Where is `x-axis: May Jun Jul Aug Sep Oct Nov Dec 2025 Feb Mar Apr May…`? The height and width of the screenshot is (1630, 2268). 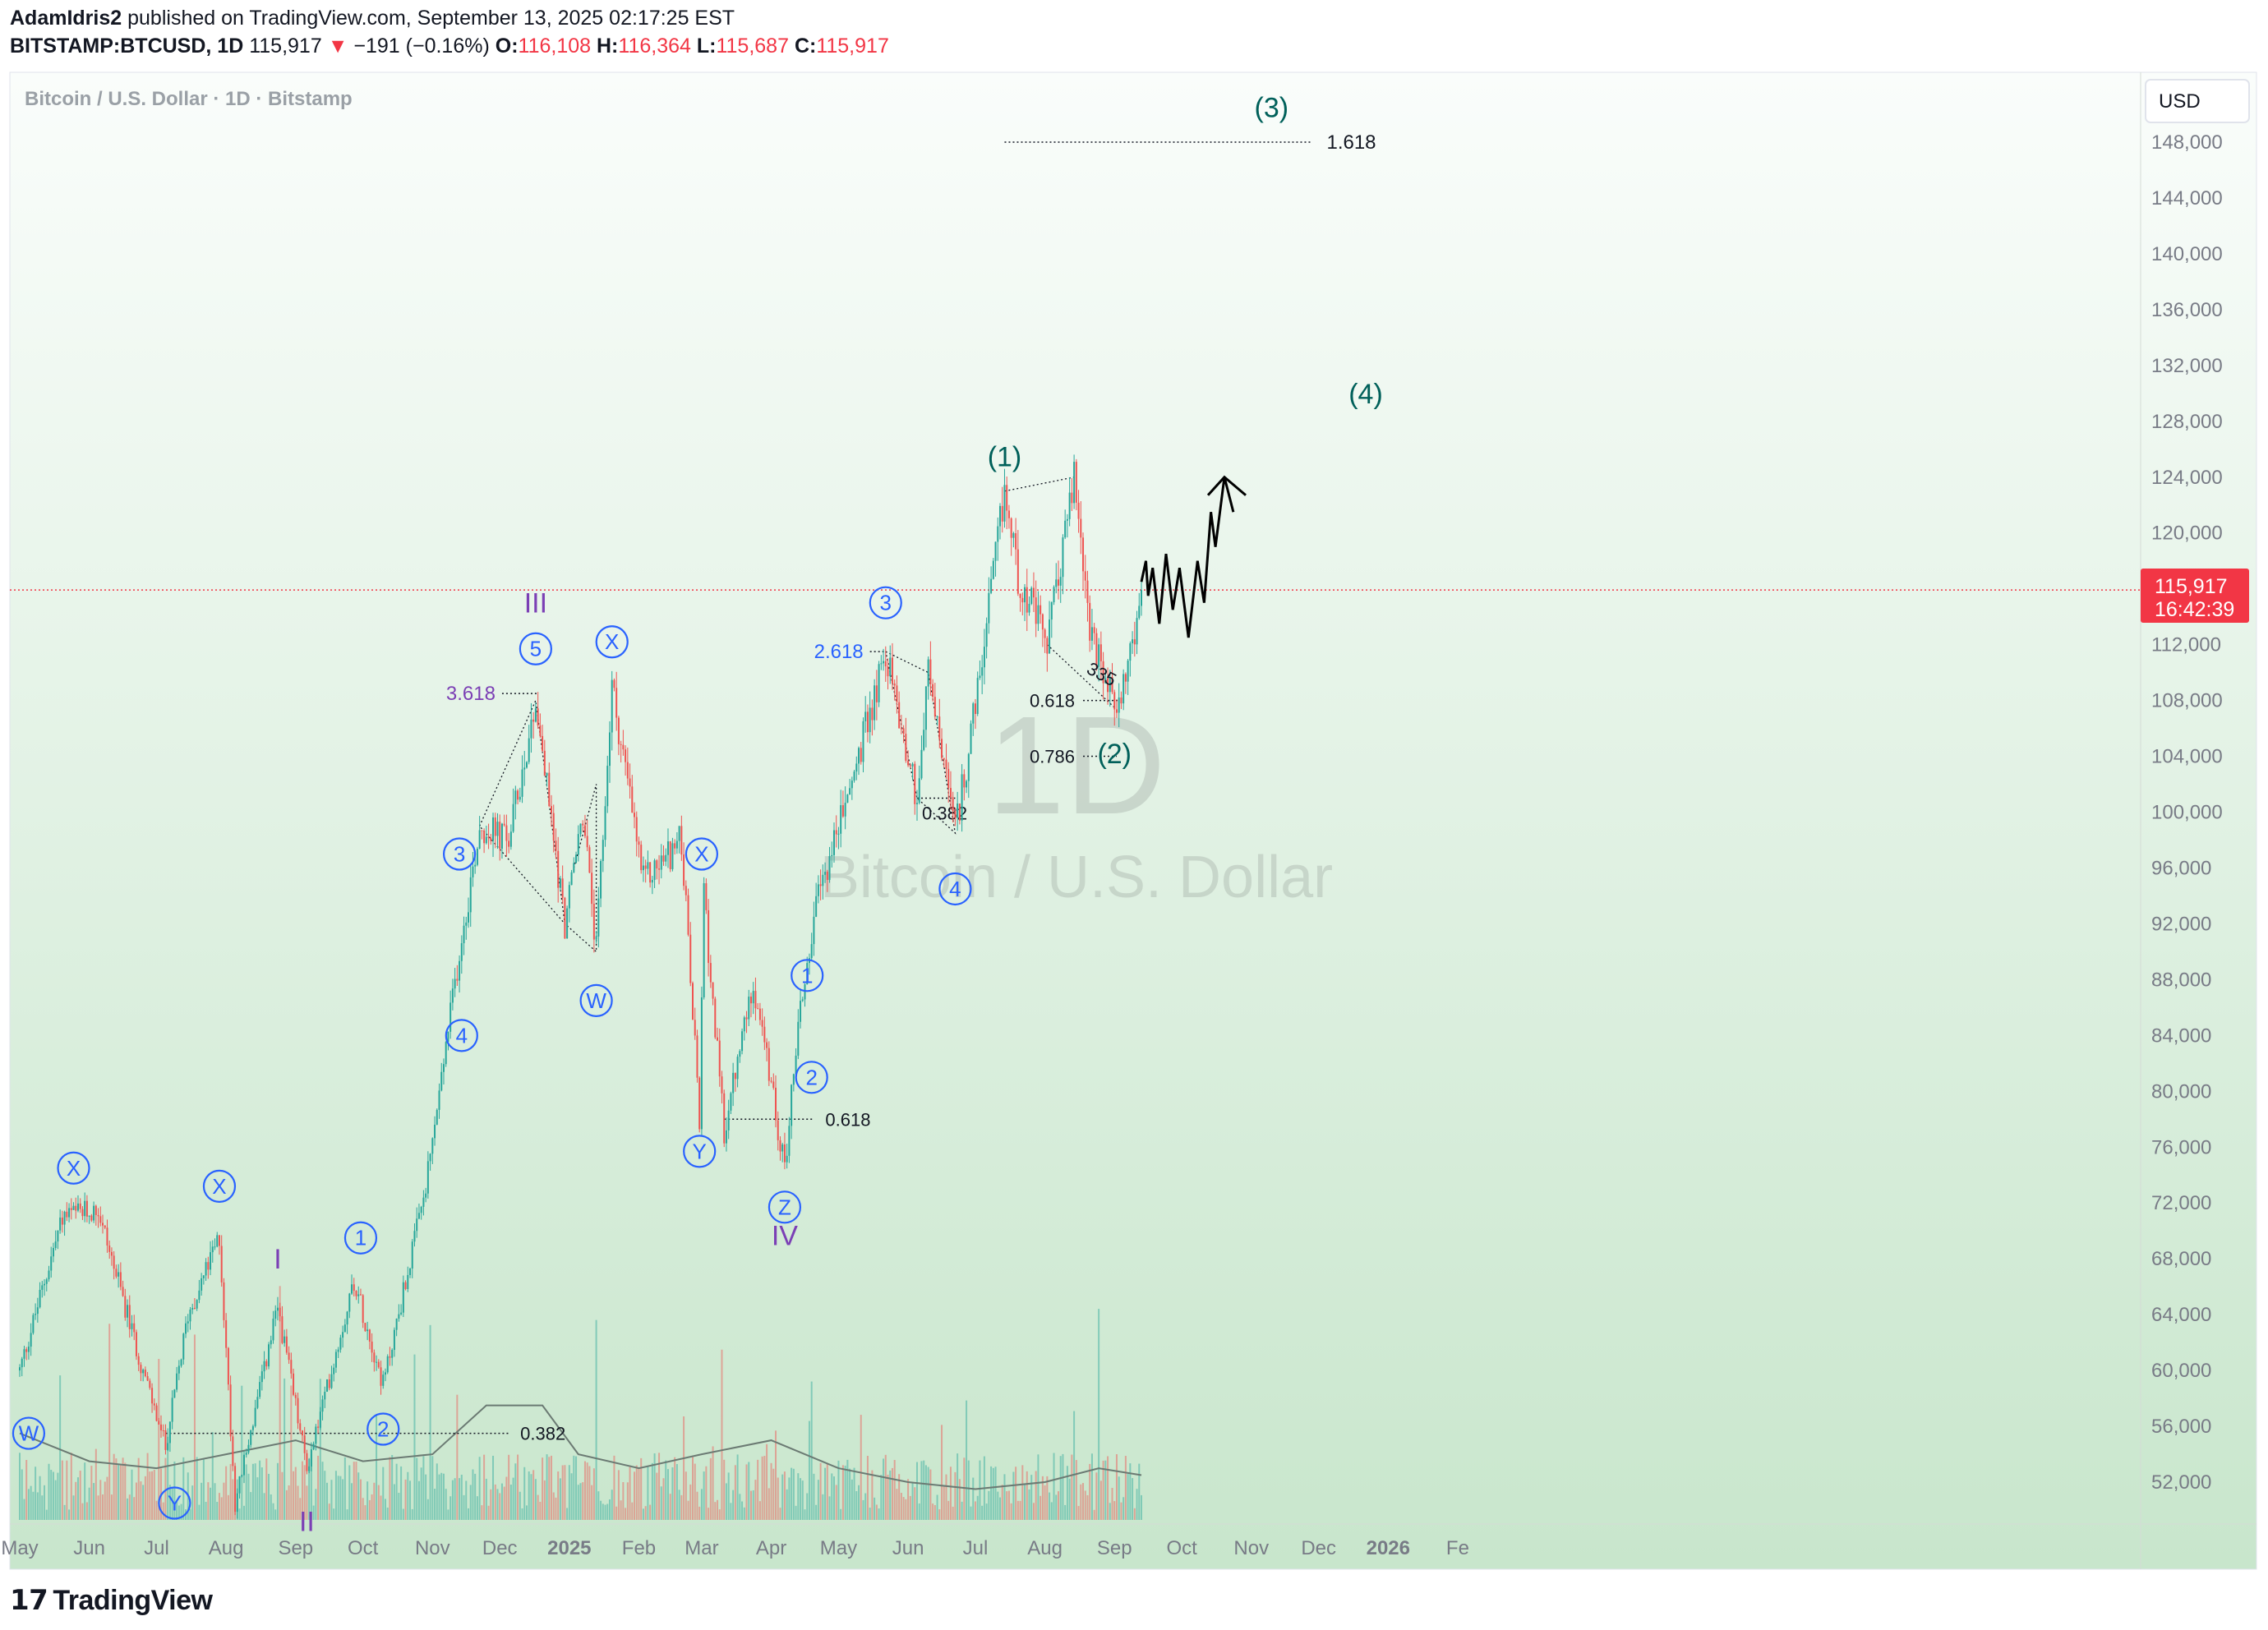
x-axis: May Jun Jul Aug Sep Oct Nov Dec 2025 Feb Mar Apr May… is located at coordinates (735, 1548).